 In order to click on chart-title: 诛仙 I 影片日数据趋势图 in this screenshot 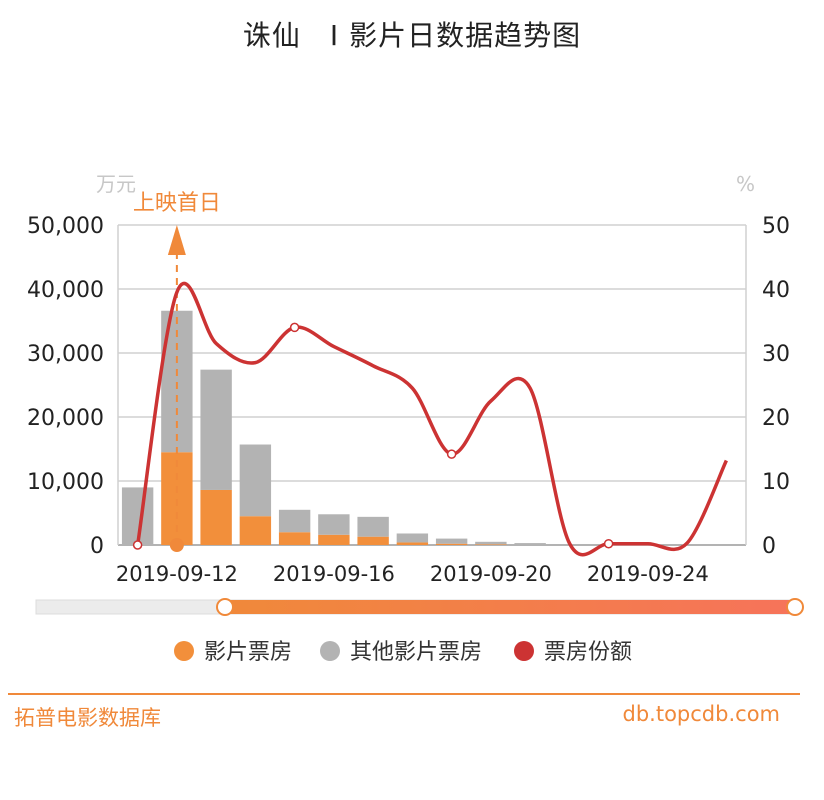, I will do `click(412, 35)`.